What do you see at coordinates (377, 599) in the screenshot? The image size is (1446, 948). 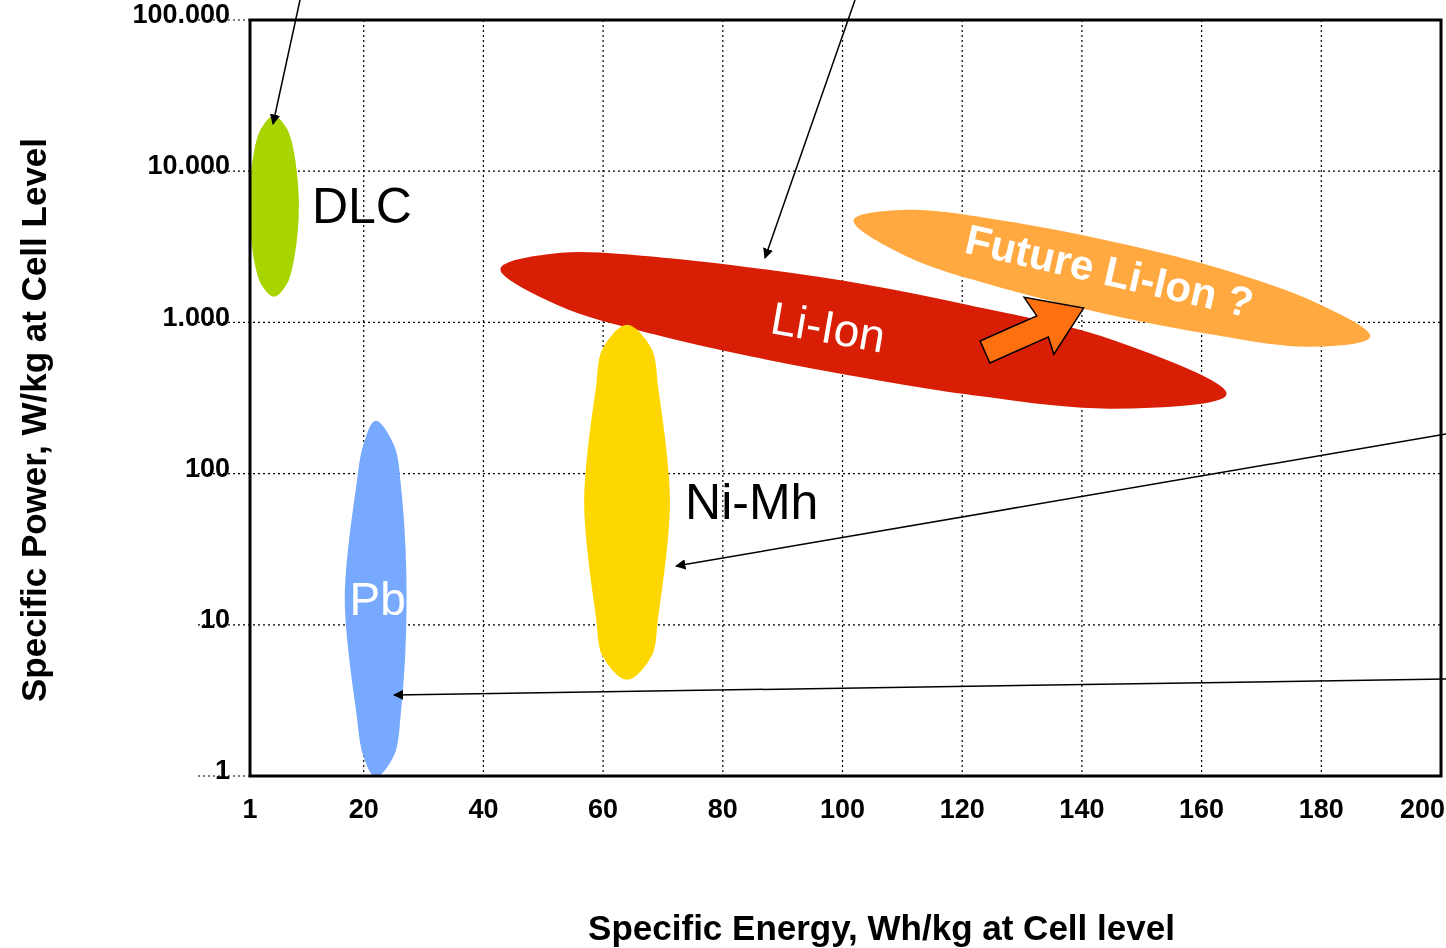 I see `series-label: Pb` at bounding box center [377, 599].